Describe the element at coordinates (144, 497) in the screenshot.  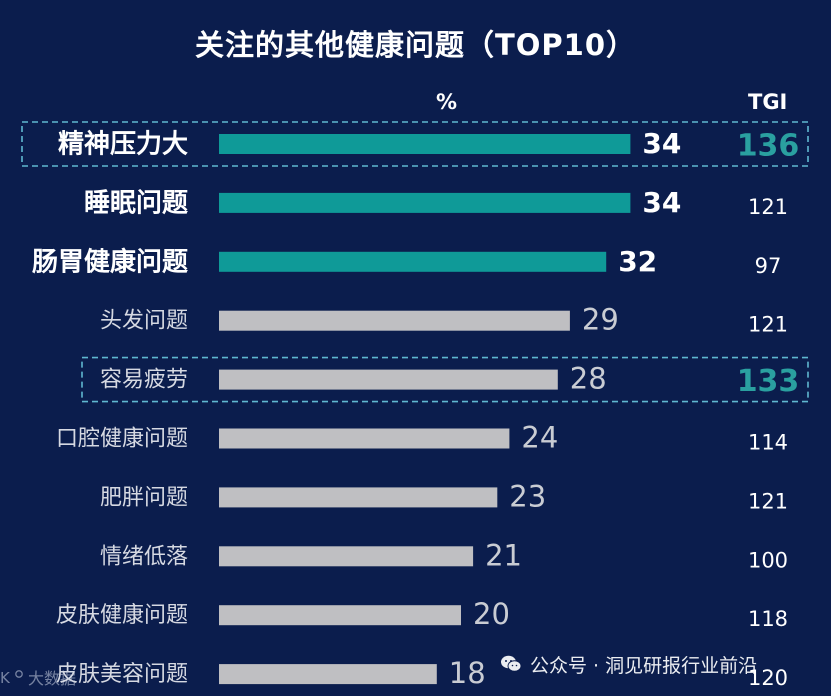
I see `category-label: 肥胖问题` at that location.